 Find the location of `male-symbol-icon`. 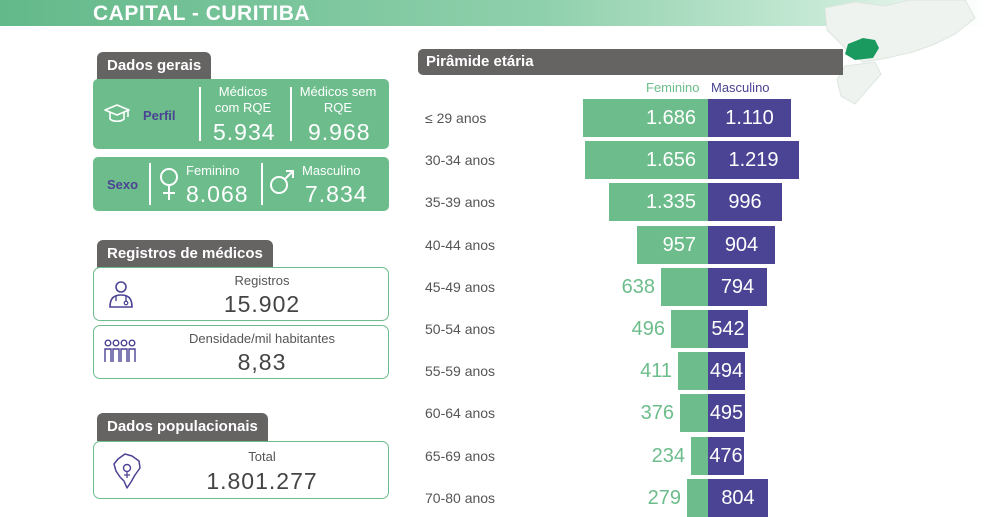

male-symbol-icon is located at coordinates (282, 182).